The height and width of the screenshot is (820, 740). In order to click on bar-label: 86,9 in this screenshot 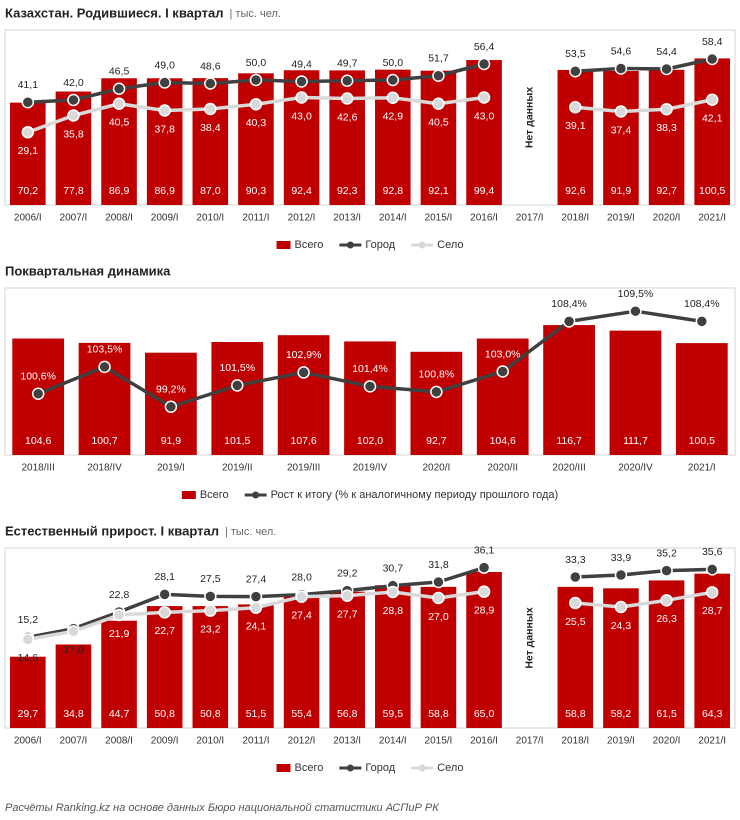, I will do `click(164, 191)`.